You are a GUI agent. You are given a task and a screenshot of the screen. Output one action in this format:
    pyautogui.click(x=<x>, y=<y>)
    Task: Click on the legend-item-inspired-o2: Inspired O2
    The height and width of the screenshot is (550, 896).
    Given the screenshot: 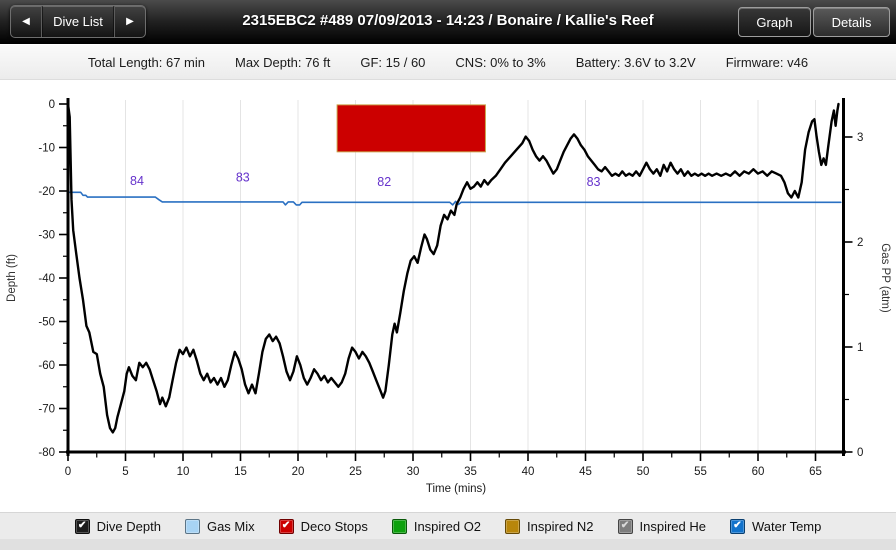 What is the action you would take?
    pyautogui.click(x=436, y=526)
    